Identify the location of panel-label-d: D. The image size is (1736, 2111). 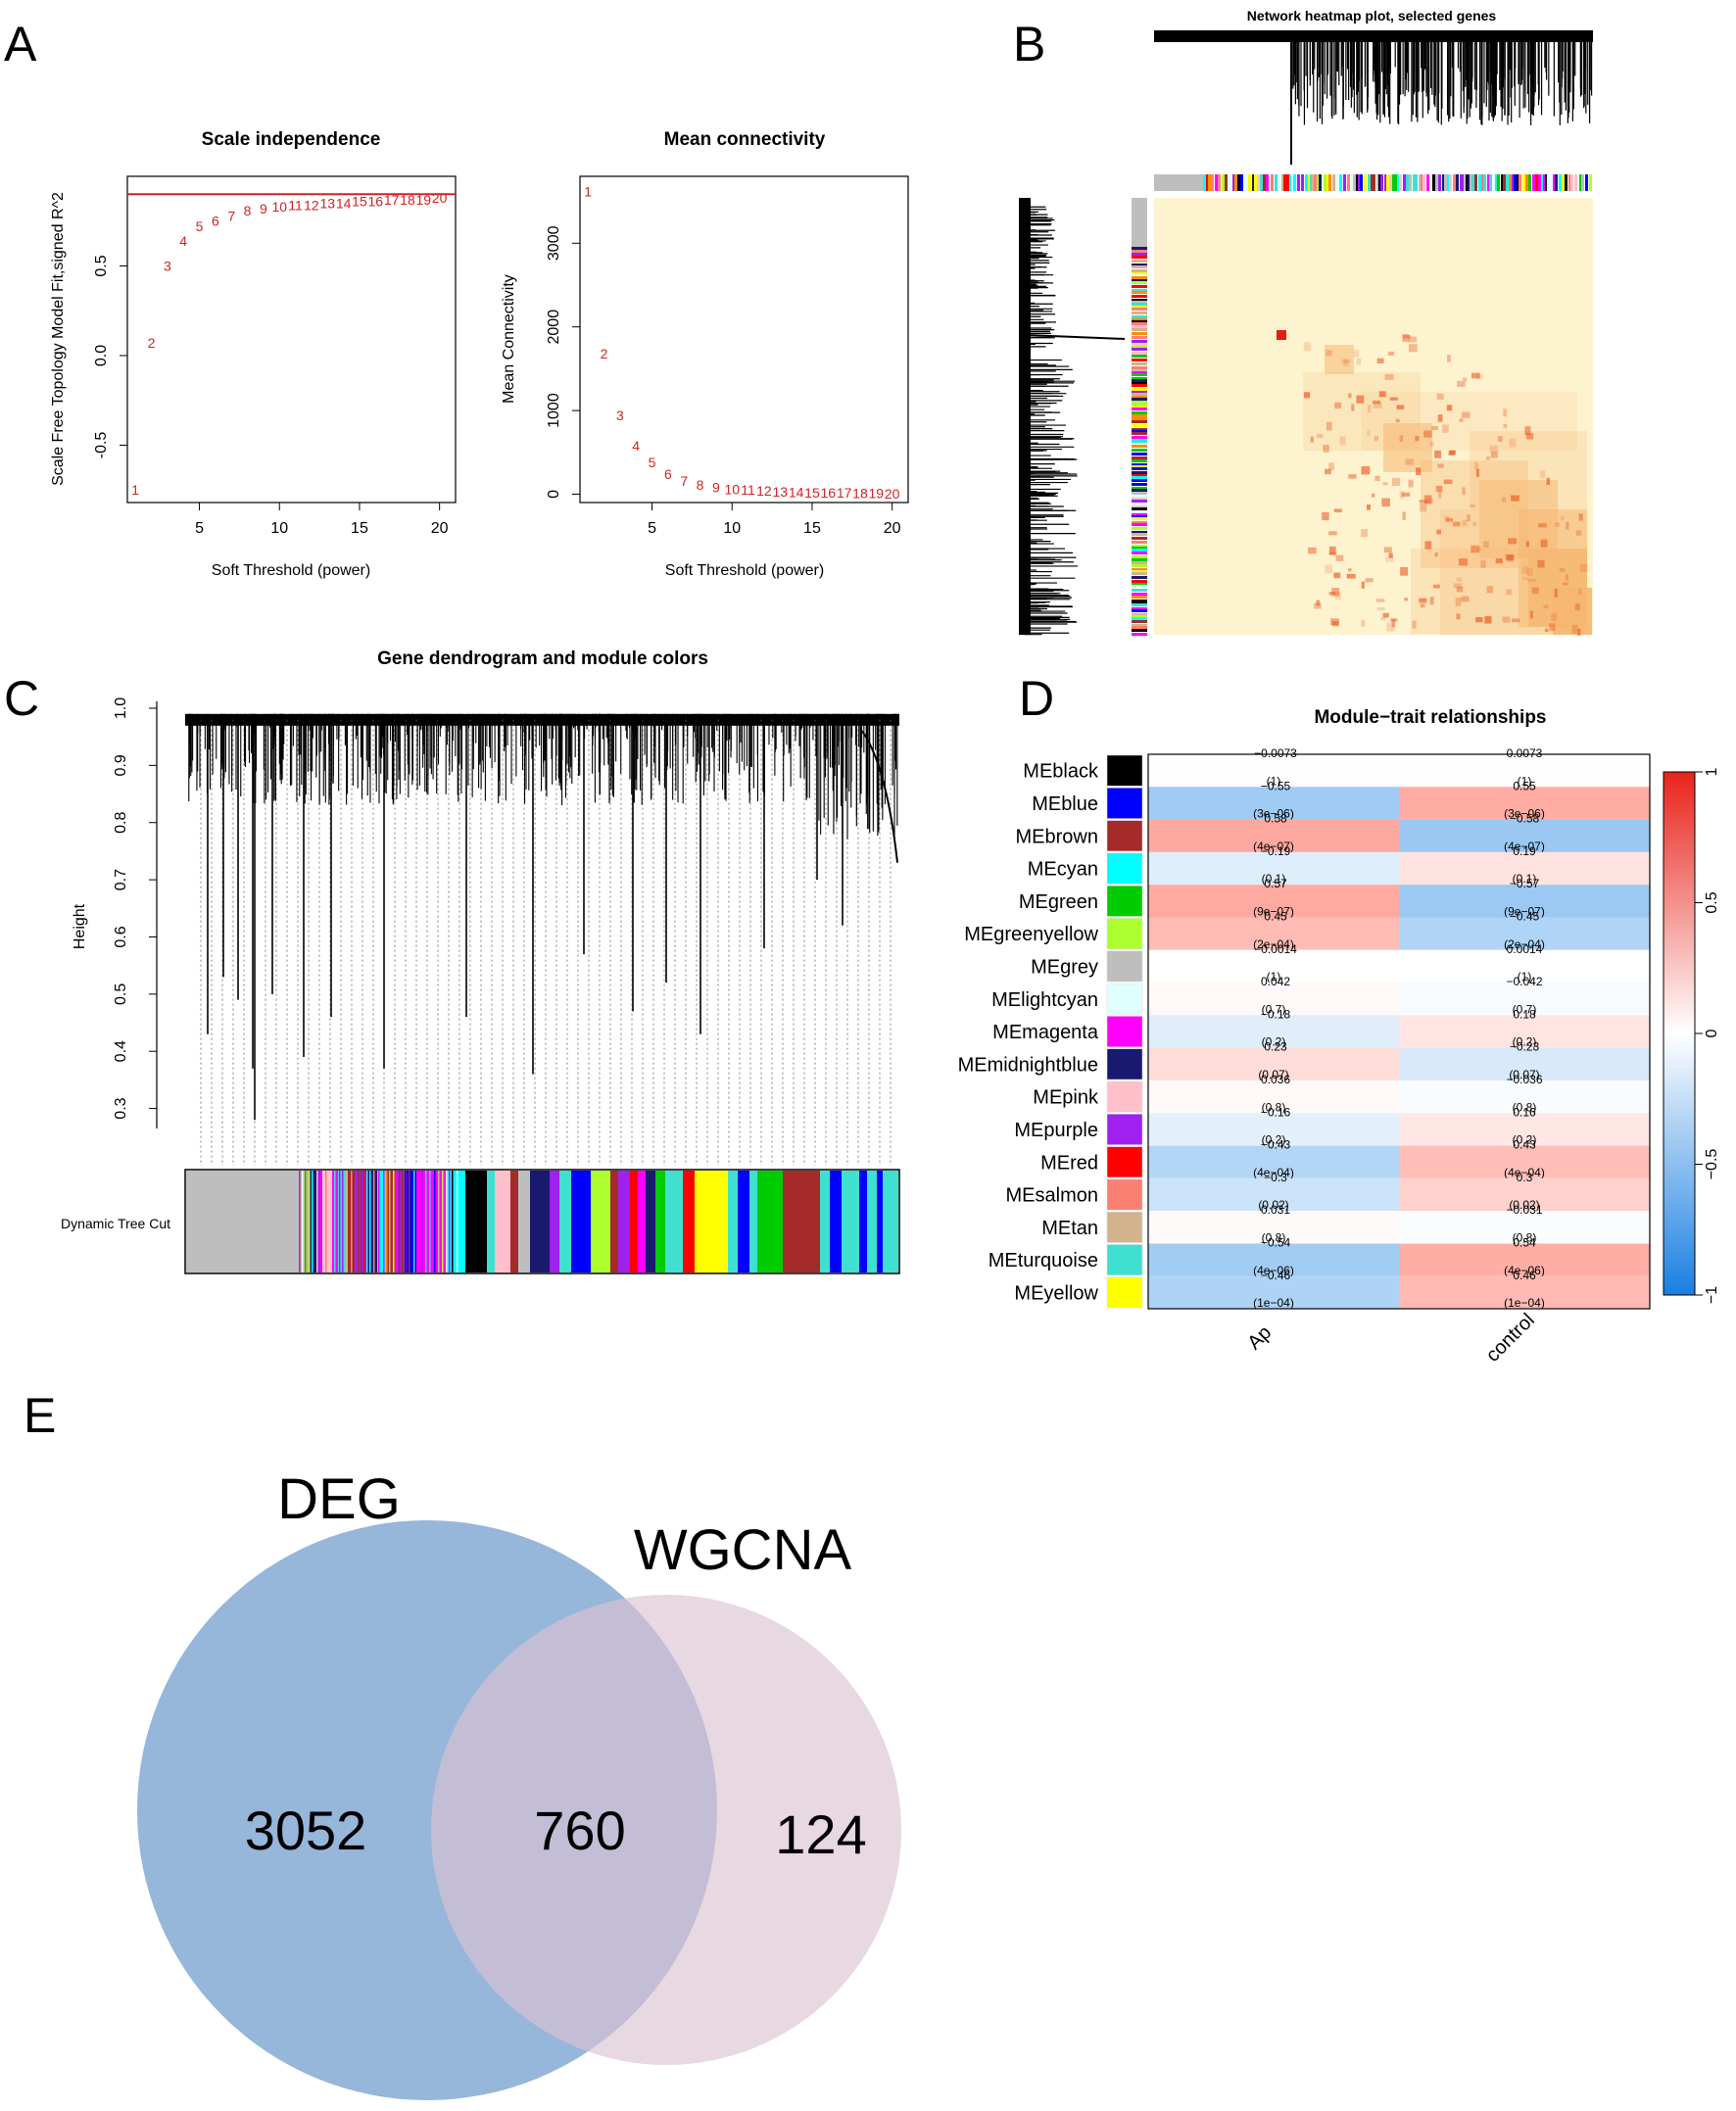
(1036, 698).